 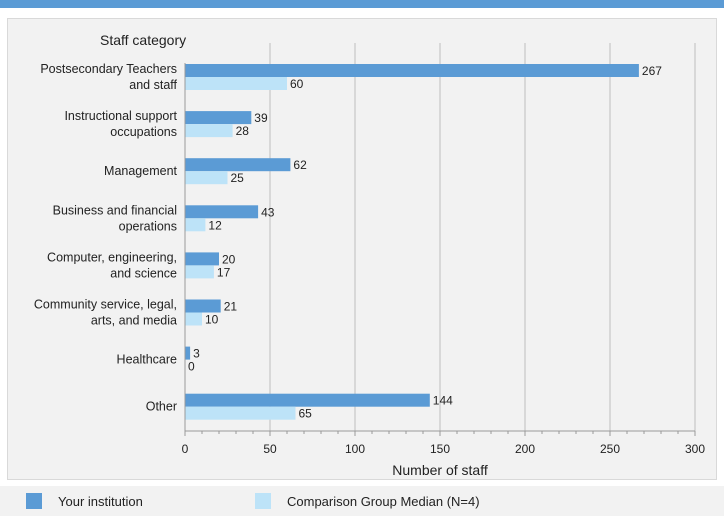 I want to click on x-tick-label: 200, so click(x=525, y=449).